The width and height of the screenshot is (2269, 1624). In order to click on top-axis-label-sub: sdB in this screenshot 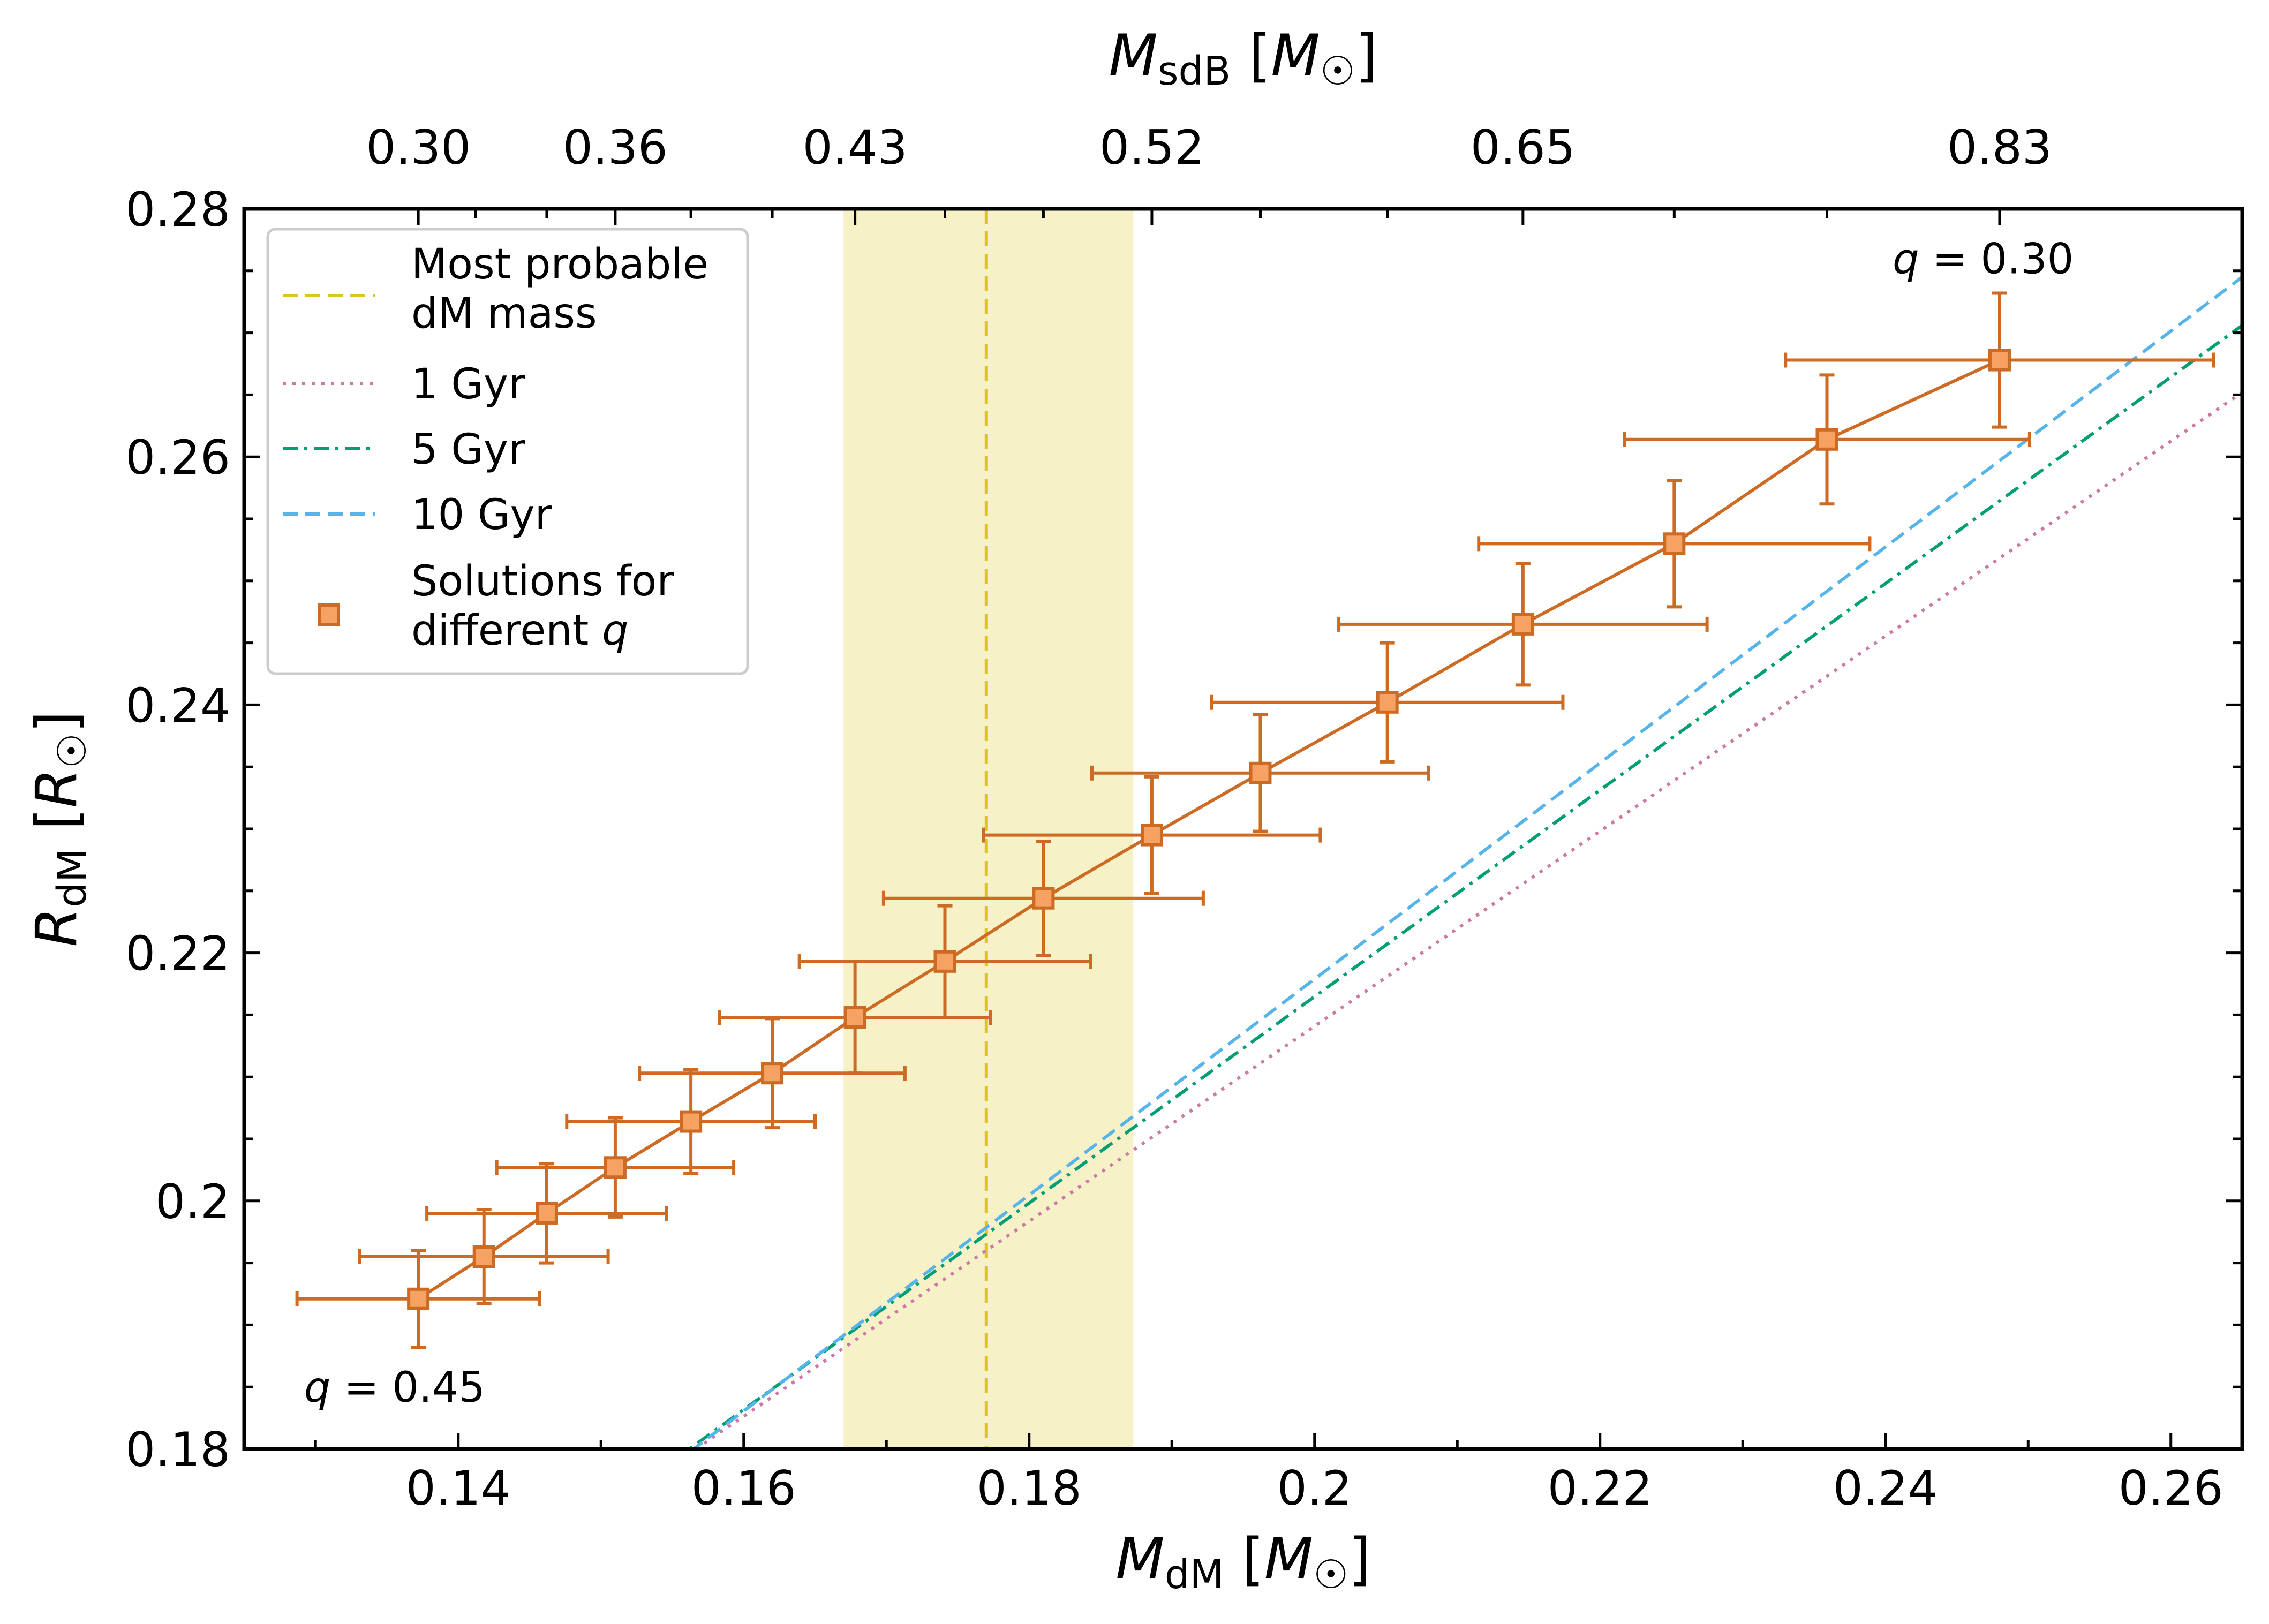, I will do `click(1194, 71)`.